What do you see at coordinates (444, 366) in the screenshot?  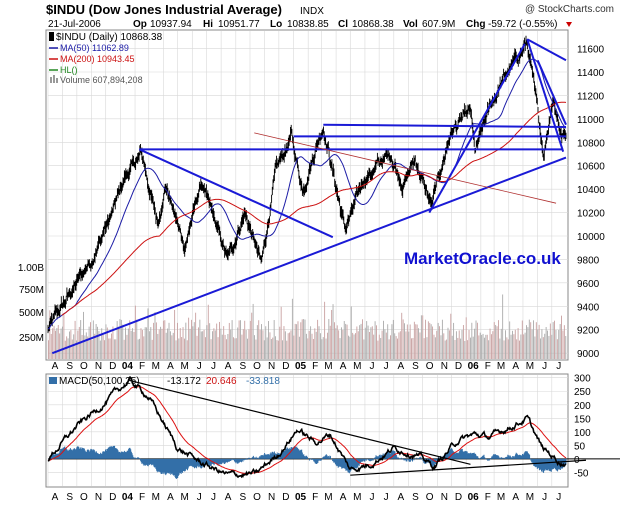 I see `x-tick-label: N` at bounding box center [444, 366].